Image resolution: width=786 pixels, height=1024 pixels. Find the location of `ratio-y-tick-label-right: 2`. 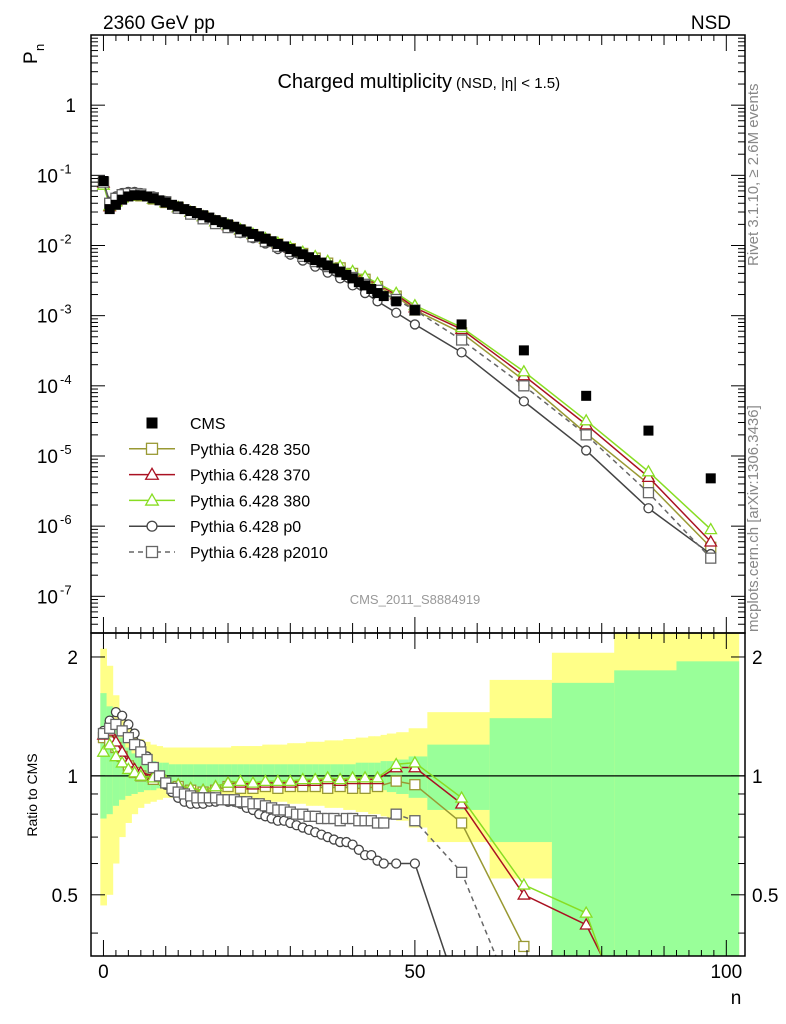

ratio-y-tick-label-right: 2 is located at coordinates (757, 658).